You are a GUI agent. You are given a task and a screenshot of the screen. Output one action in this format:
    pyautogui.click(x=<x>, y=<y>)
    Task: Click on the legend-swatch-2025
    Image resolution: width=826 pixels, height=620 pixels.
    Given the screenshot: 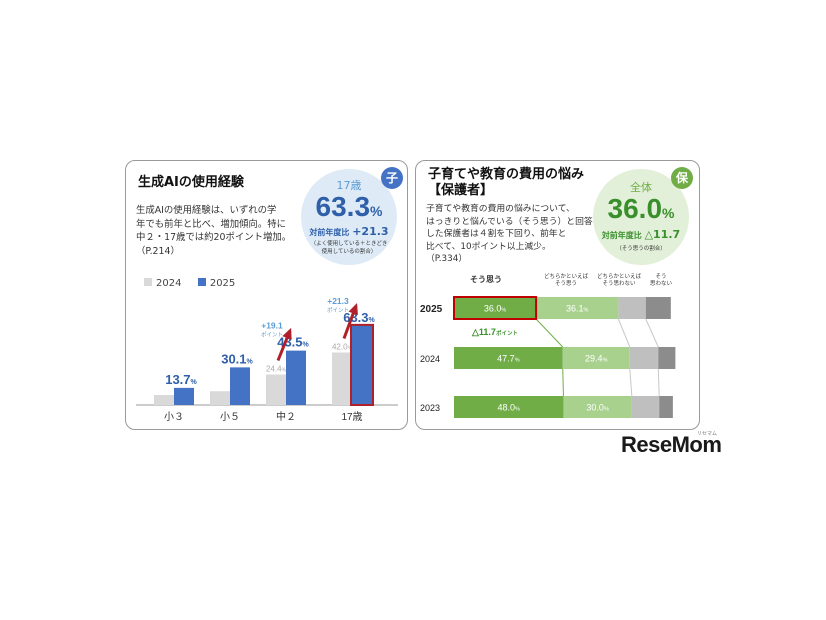 What is the action you would take?
    pyautogui.click(x=201, y=282)
    